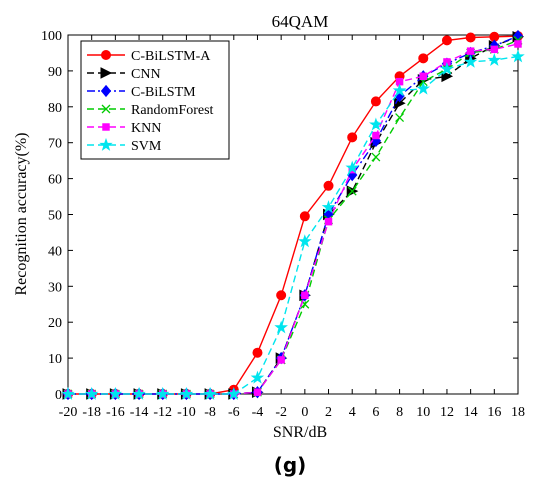 The height and width of the screenshot is (485, 550). What do you see at coordinates (290, 465) in the screenshot?
I see `figure-caption: (g)` at bounding box center [290, 465].